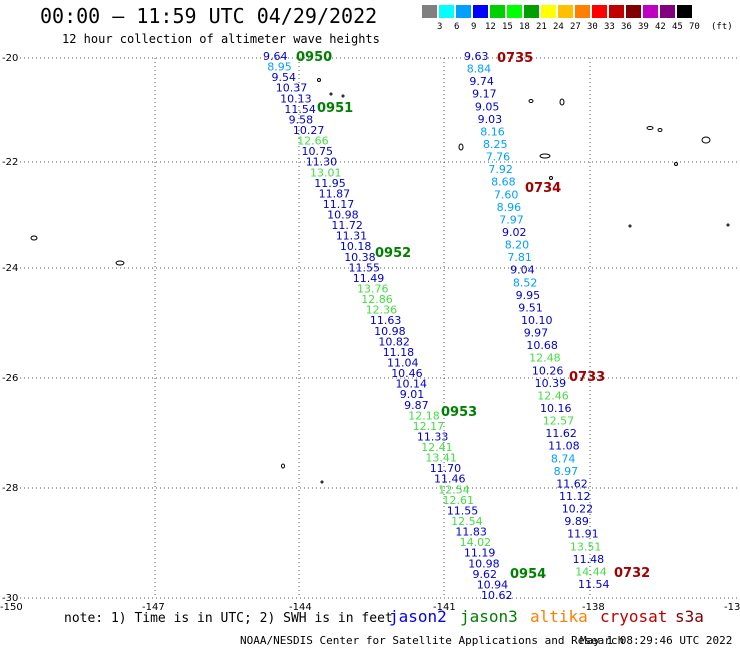 Image resolution: width=740 pixels, height=650 pixels. Describe the element at coordinates (493, 584) in the screenshot. I see `swh-value: 10.94` at that location.